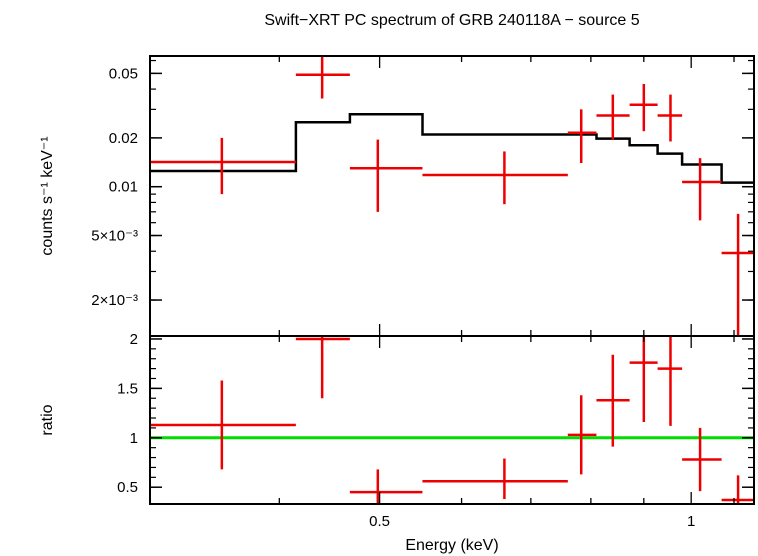  I want to click on y-tick-label: 0.05, so click(123, 73).